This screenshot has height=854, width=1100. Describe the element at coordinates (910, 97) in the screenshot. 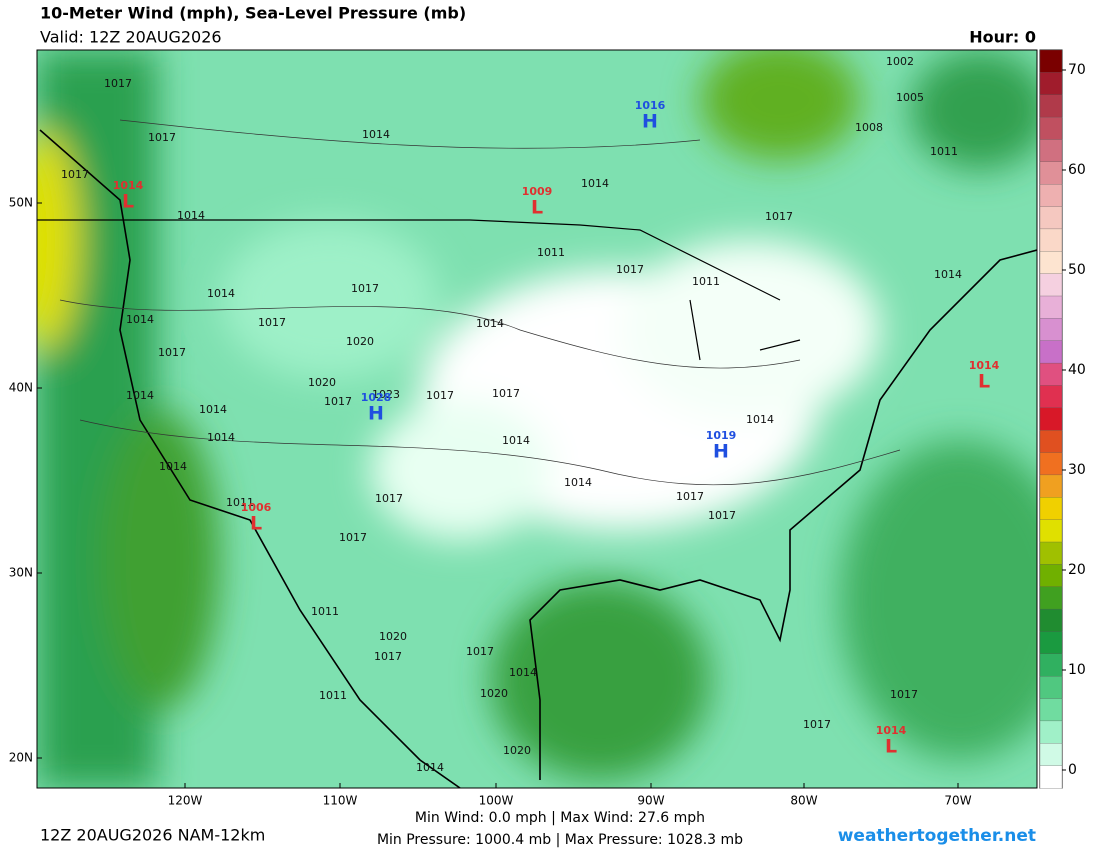

I see `isobar-label: 1005` at that location.